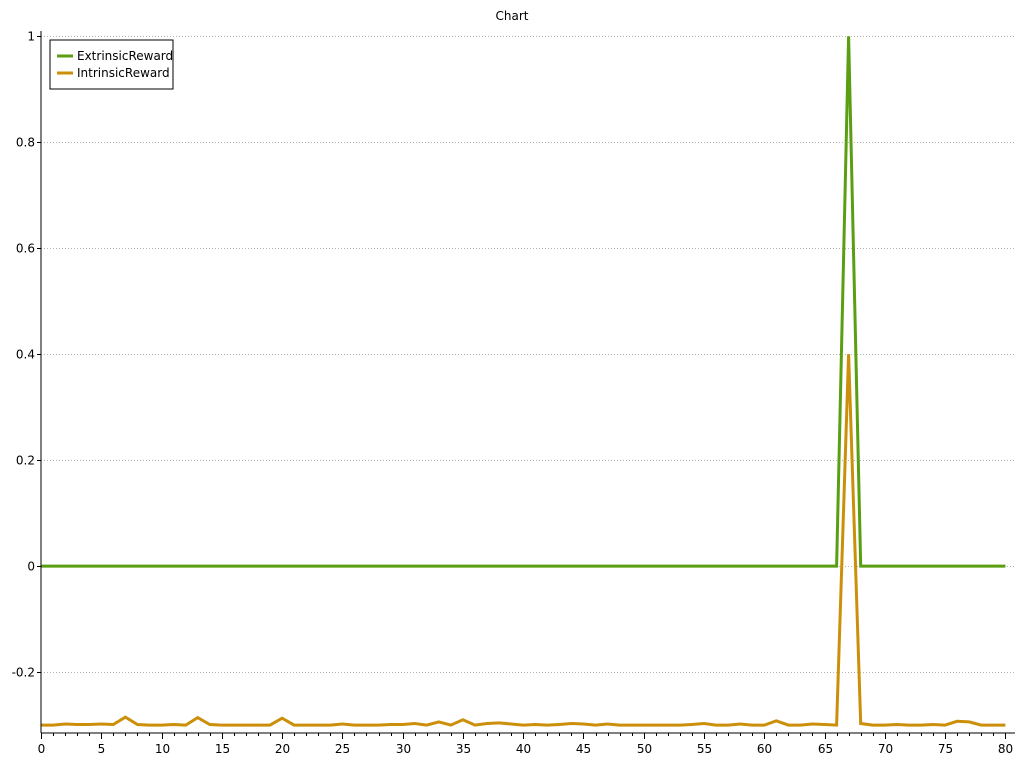 The width and height of the screenshot is (1024, 768). Describe the element at coordinates (31, 567) in the screenshot. I see `y-tick-label: 0` at that location.